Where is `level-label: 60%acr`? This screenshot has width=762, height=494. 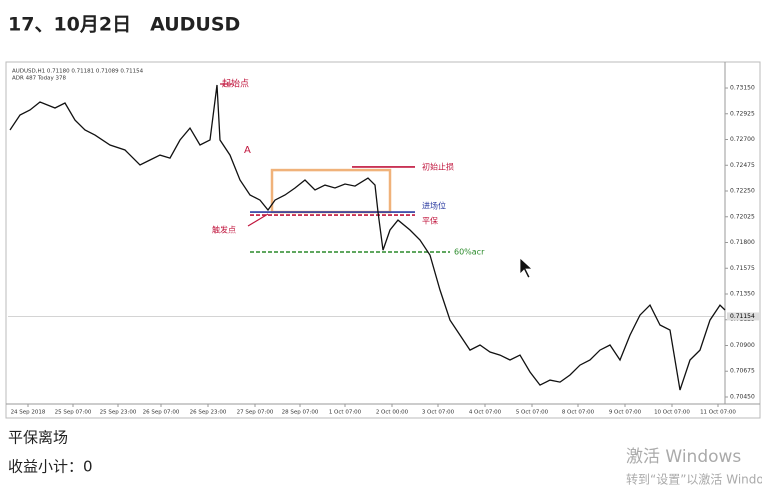 level-label: 60%acr is located at coordinates (469, 252).